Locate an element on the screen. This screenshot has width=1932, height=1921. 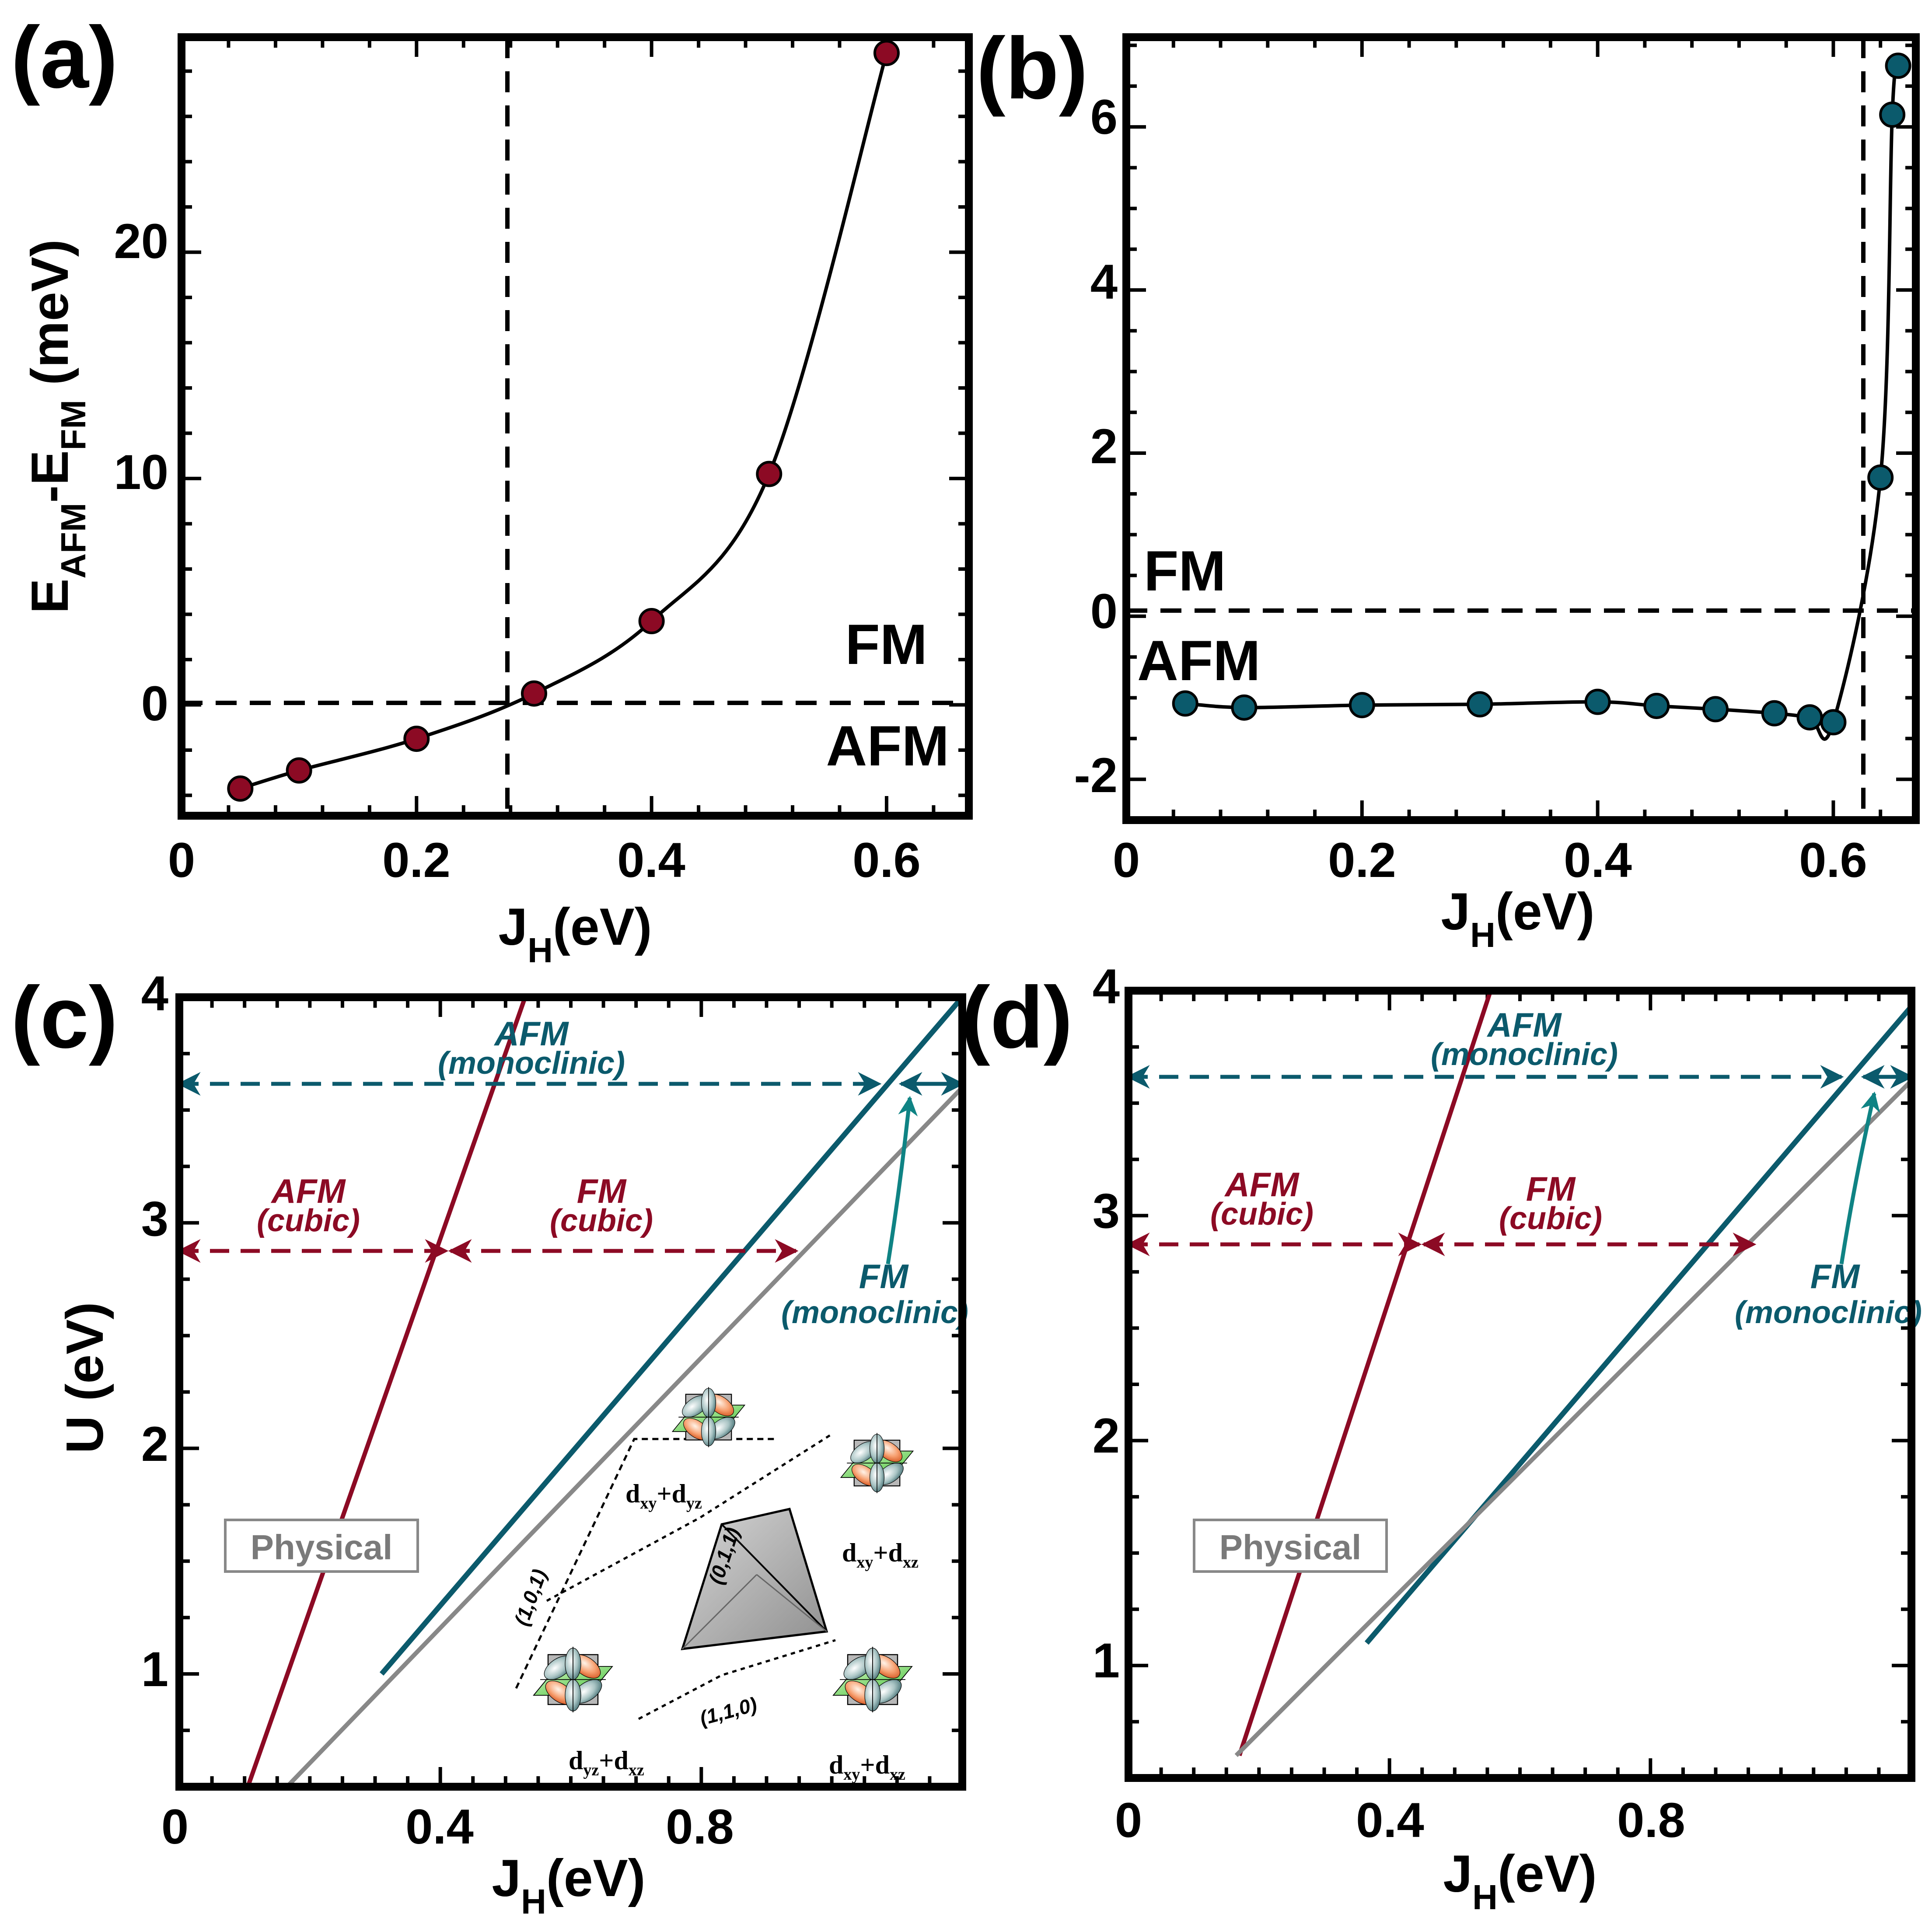
panel-a-xtick: 0 is located at coordinates (181, 860).